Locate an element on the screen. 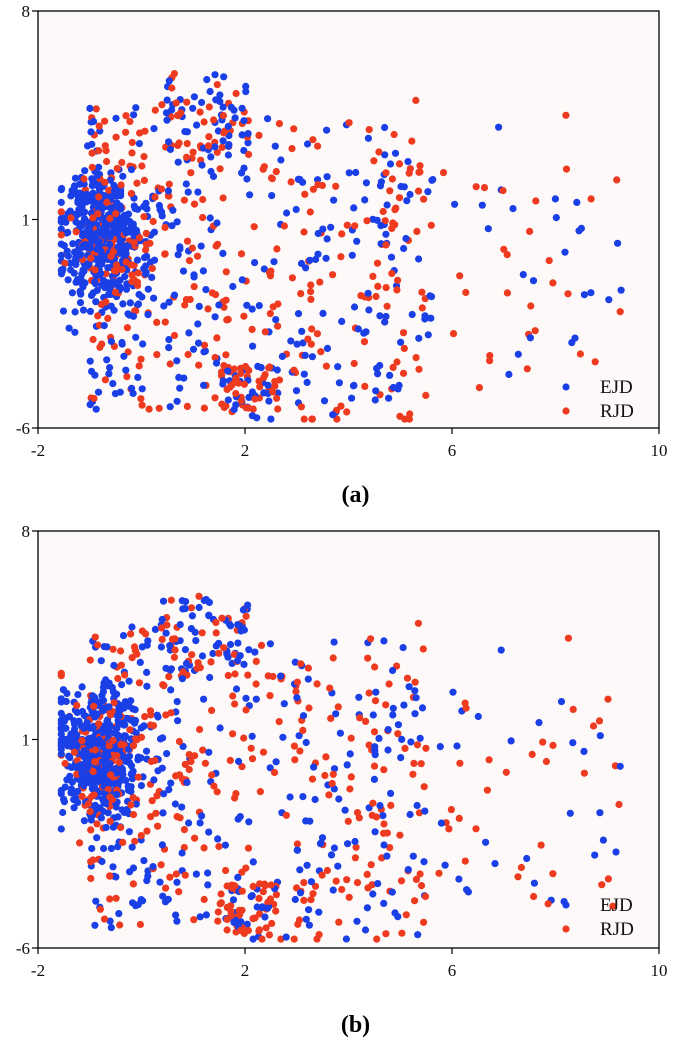 This screenshot has width=677, height=1063. legend-label: RJD is located at coordinates (617, 929).